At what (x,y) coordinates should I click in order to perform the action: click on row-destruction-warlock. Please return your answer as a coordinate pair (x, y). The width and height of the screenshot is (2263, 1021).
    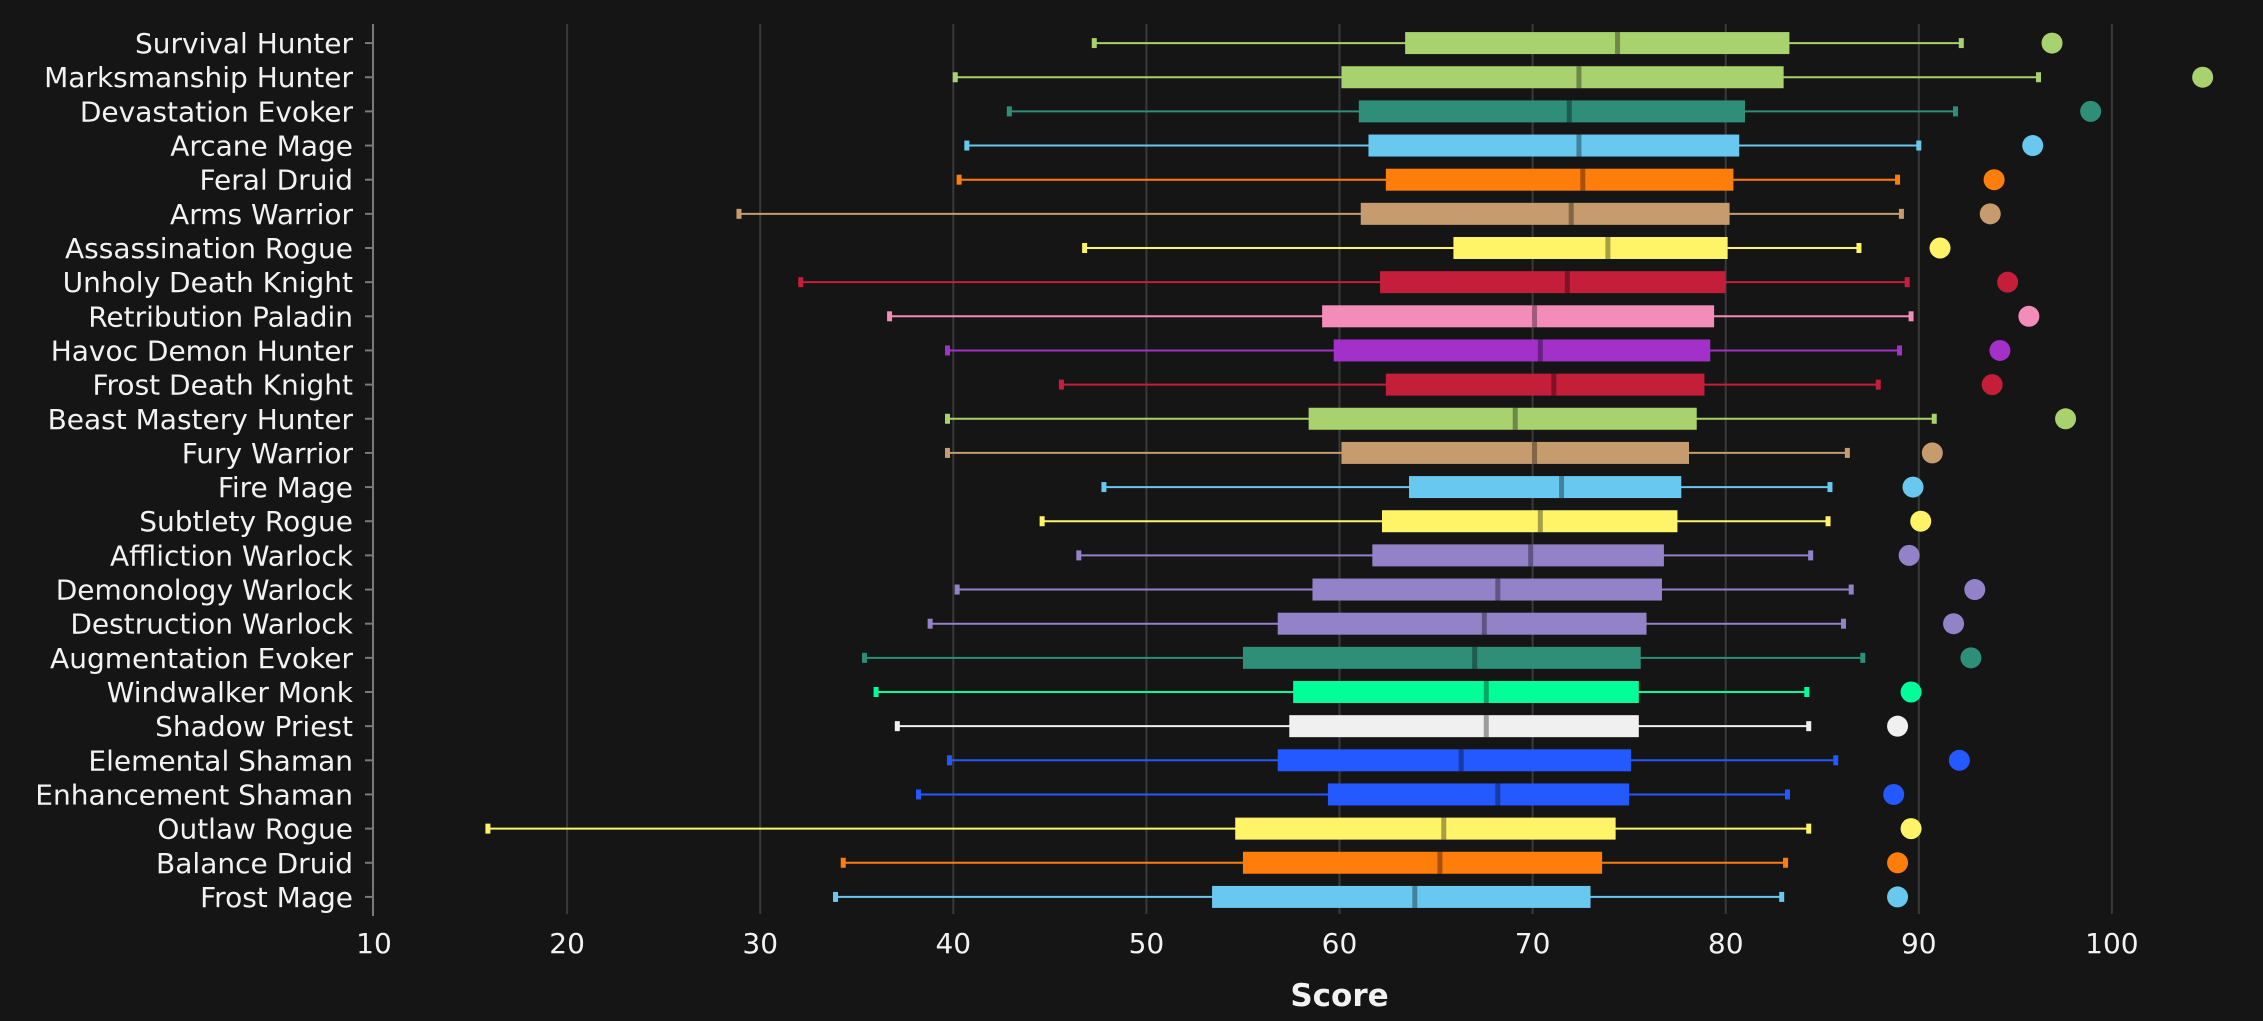
    Looking at the image, I should click on (1446, 623).